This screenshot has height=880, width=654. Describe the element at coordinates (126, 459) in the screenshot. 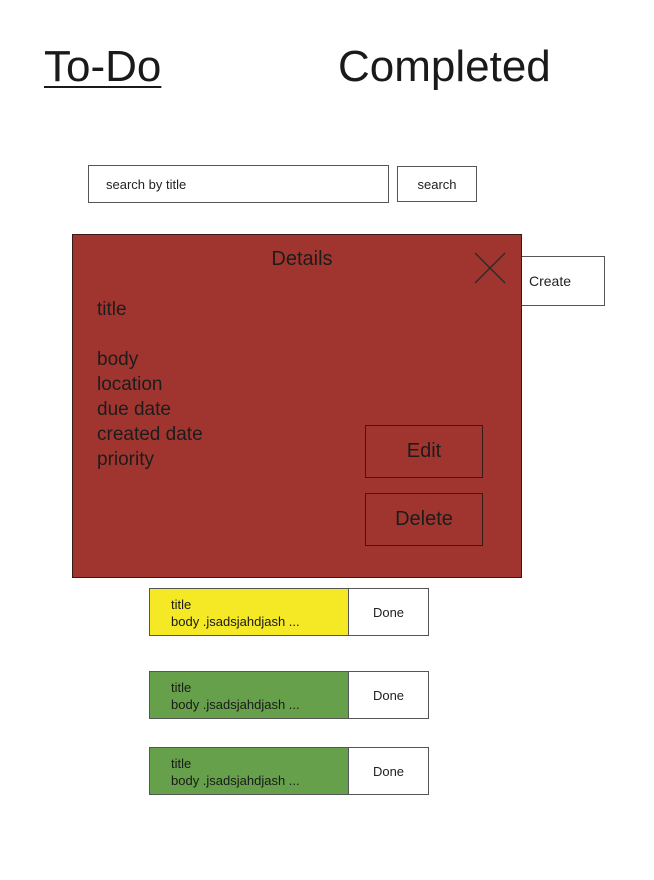

I see `detail-field-priority: priority` at that location.